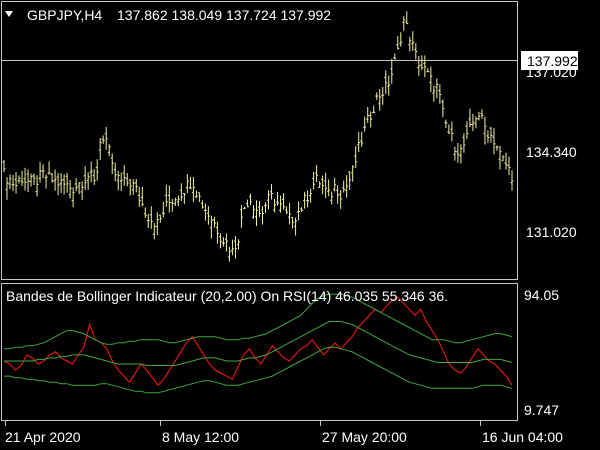 The image size is (600, 450). Describe the element at coordinates (522, 437) in the screenshot. I see `time-axis-label: 16 Jun 04:00` at that location.